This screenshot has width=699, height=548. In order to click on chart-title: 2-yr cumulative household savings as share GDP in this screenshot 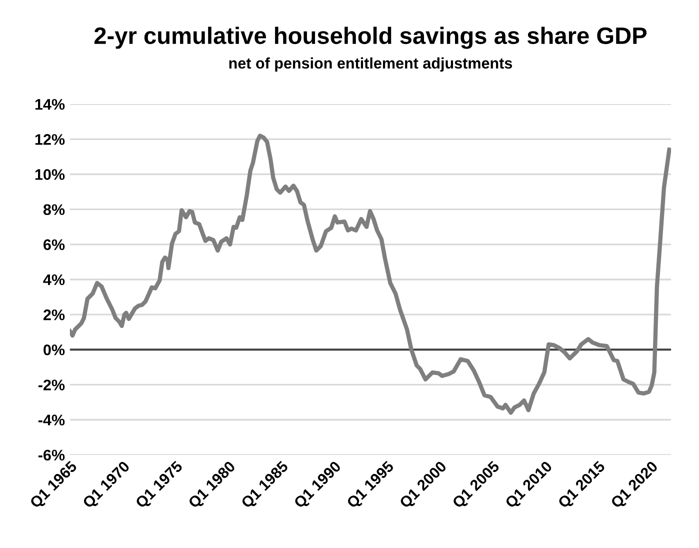, I will do `click(370, 37)`.